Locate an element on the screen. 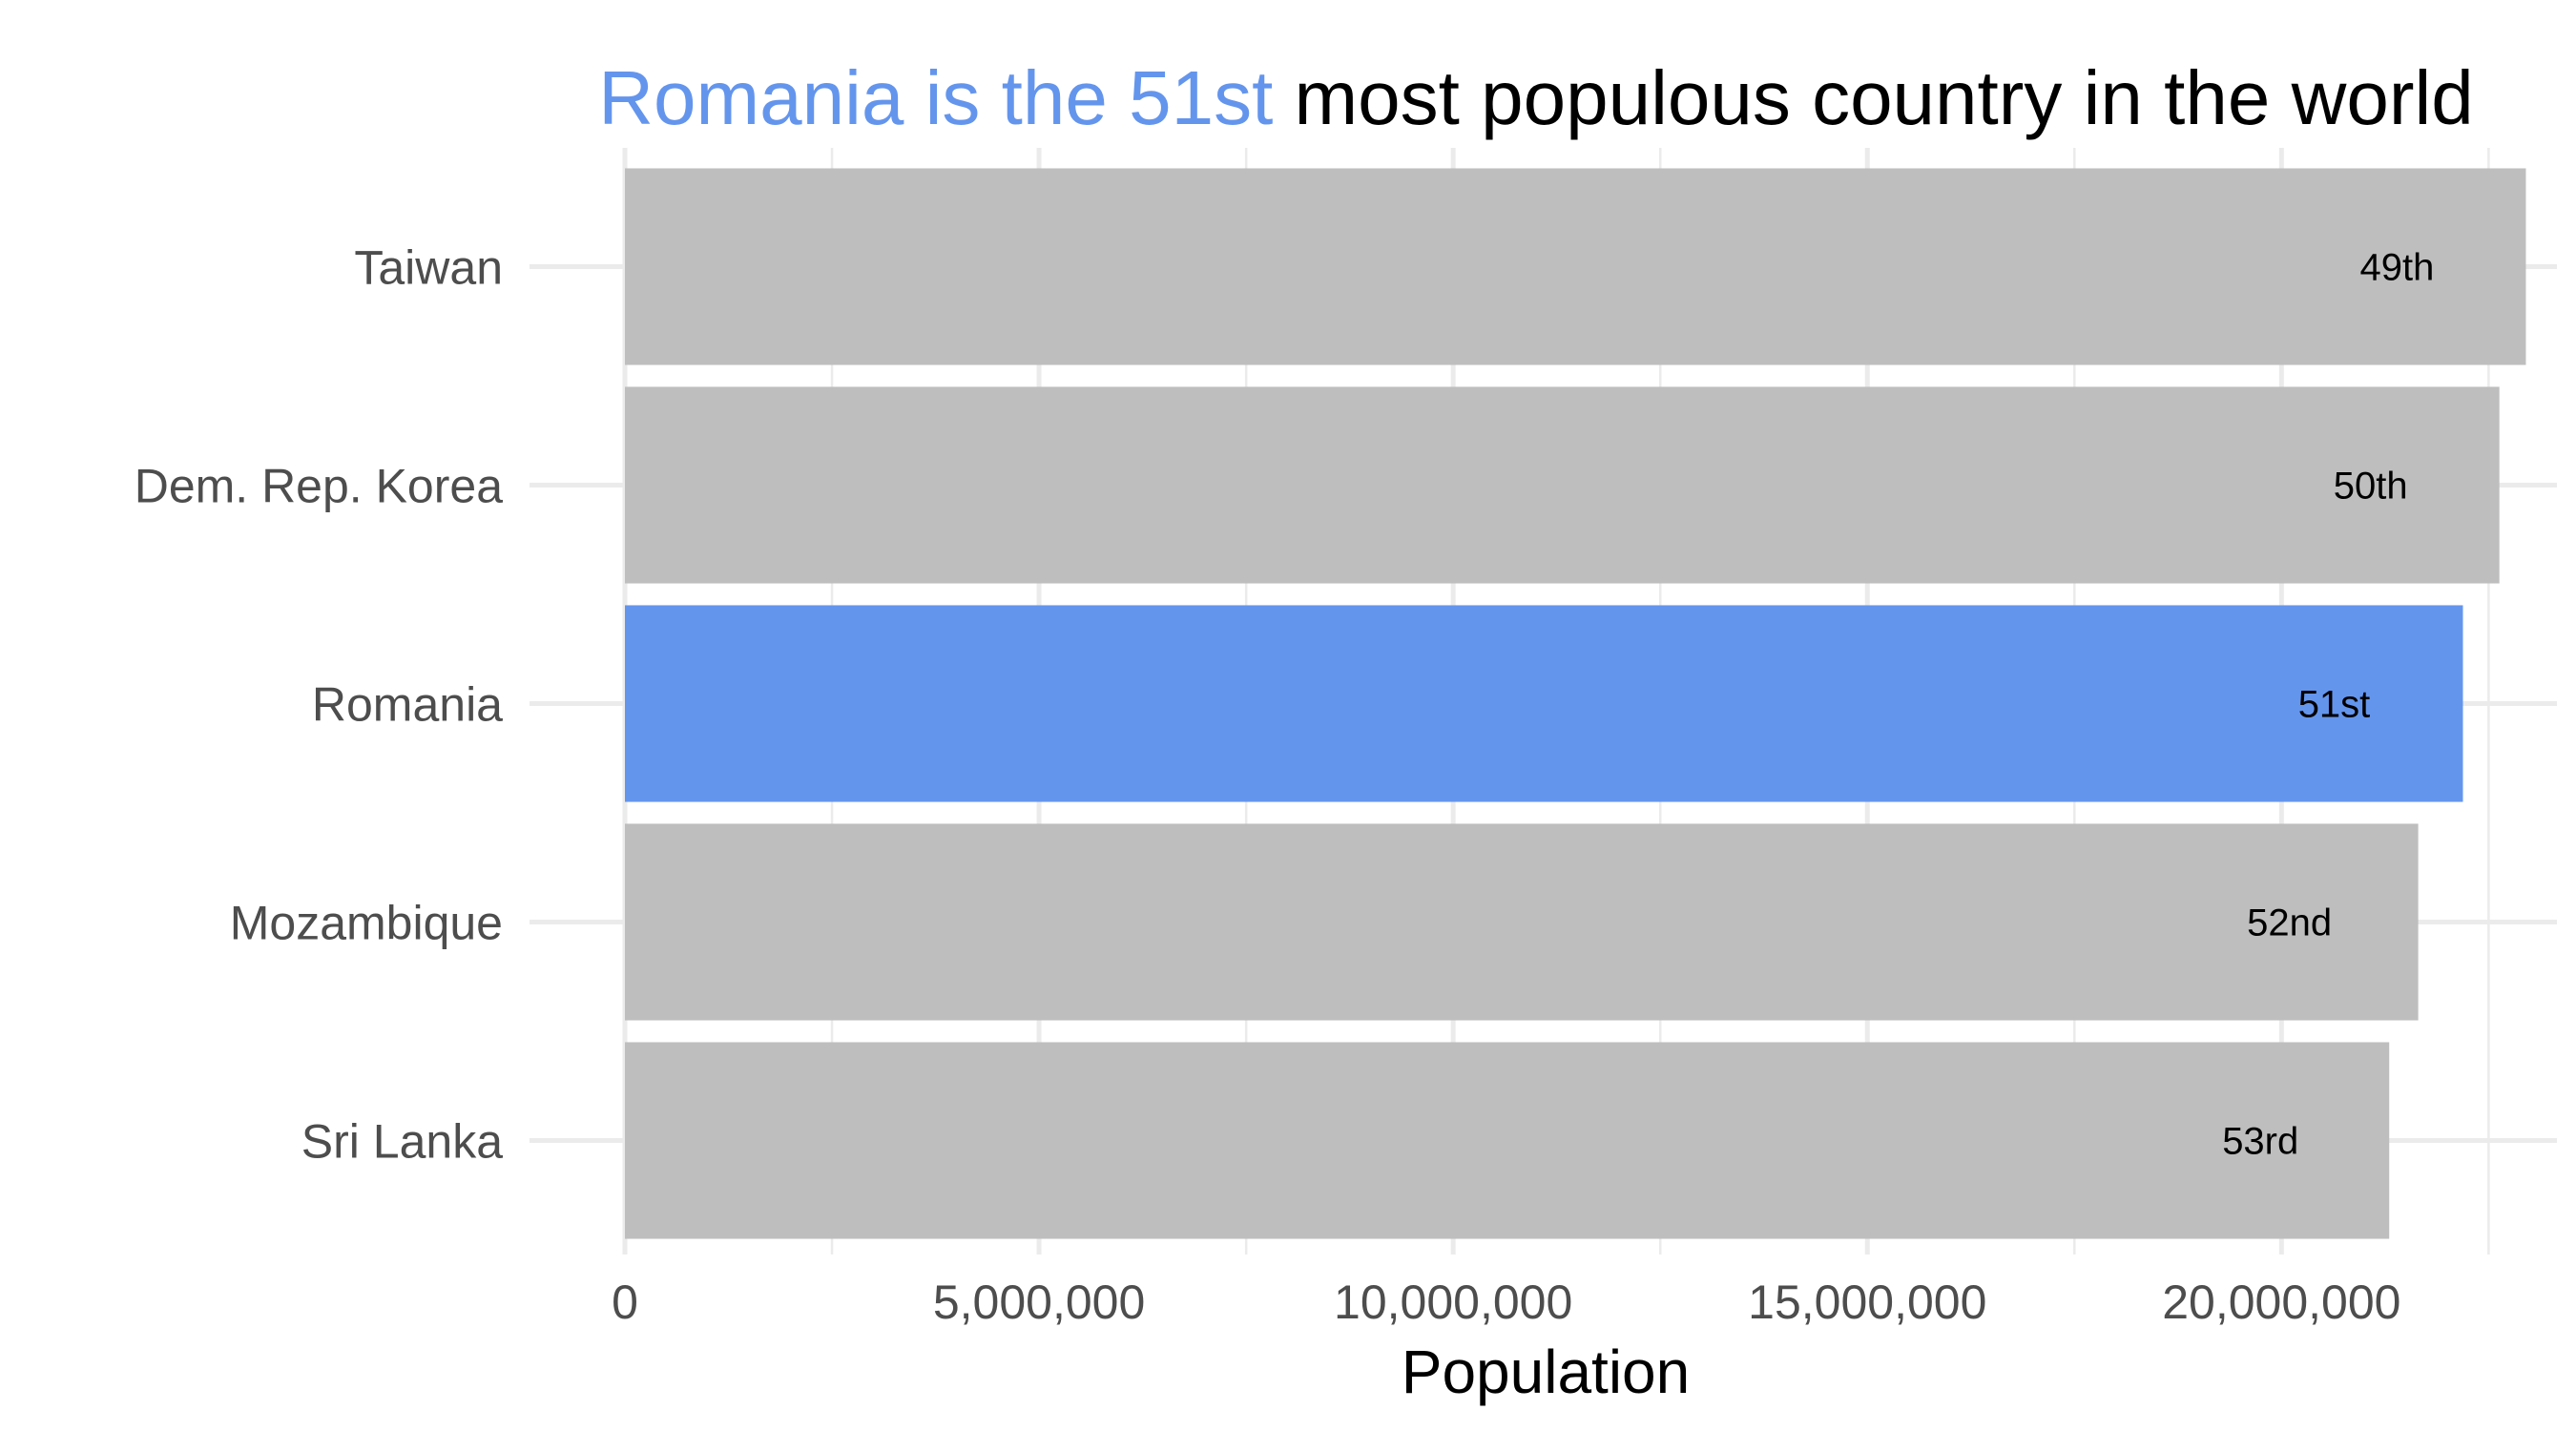 This screenshot has width=2576, height=1431. y-tick-label: Romania is located at coordinates (407, 705).